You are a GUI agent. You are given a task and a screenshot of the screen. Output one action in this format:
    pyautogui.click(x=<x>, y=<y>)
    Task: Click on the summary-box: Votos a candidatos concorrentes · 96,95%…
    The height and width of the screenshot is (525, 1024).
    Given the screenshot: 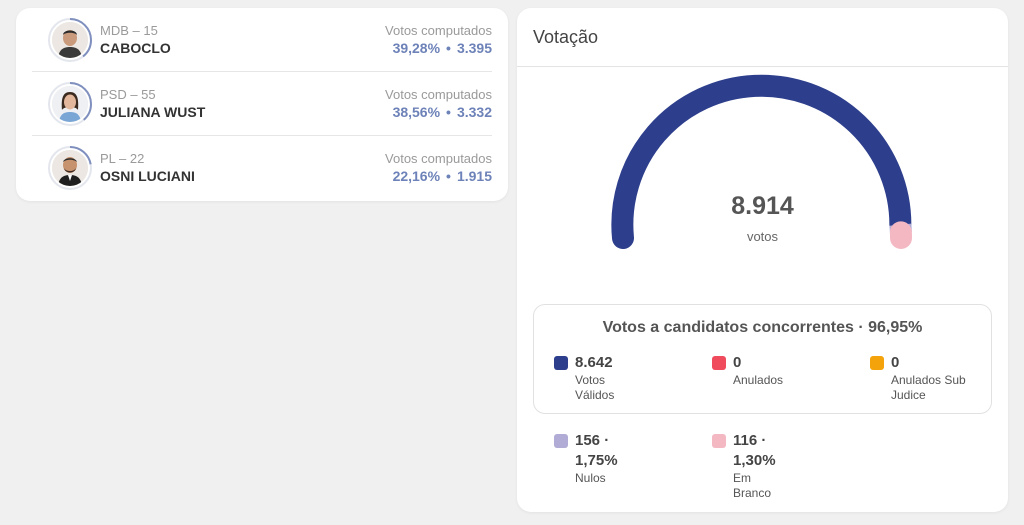 What is the action you would take?
    pyautogui.click(x=762, y=359)
    